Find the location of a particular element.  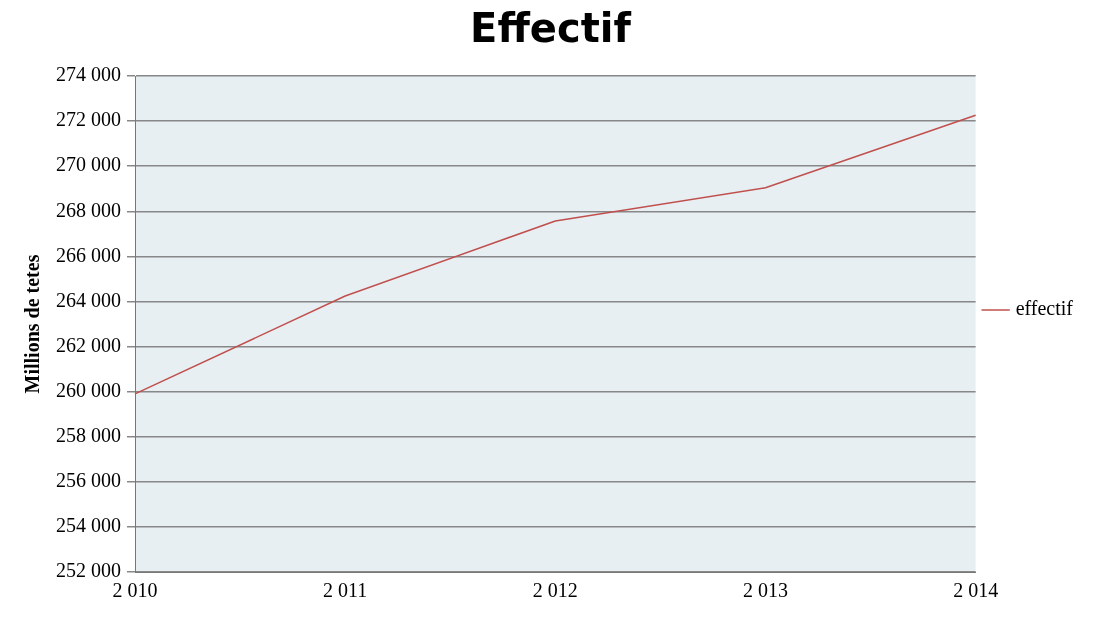

y-tick-label: 264 000 is located at coordinates (88, 299).